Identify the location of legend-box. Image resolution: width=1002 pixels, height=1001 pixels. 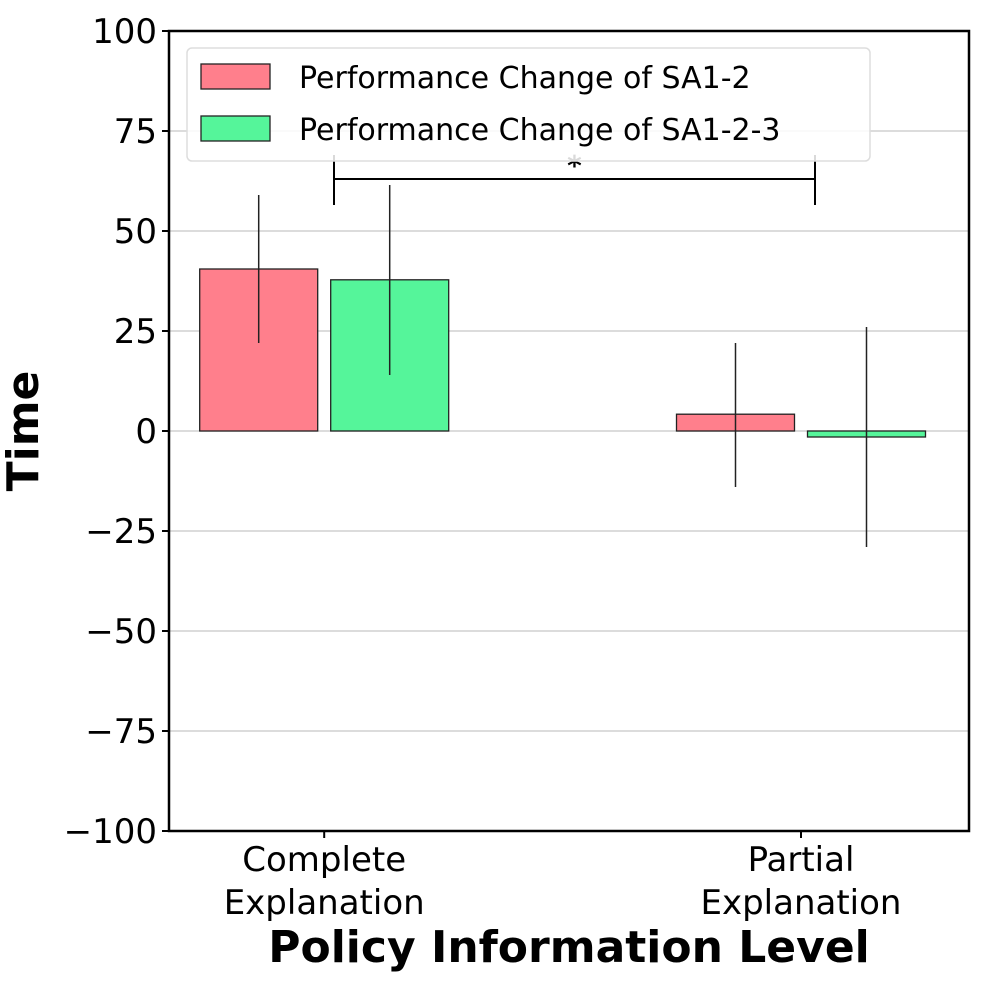
(528, 104).